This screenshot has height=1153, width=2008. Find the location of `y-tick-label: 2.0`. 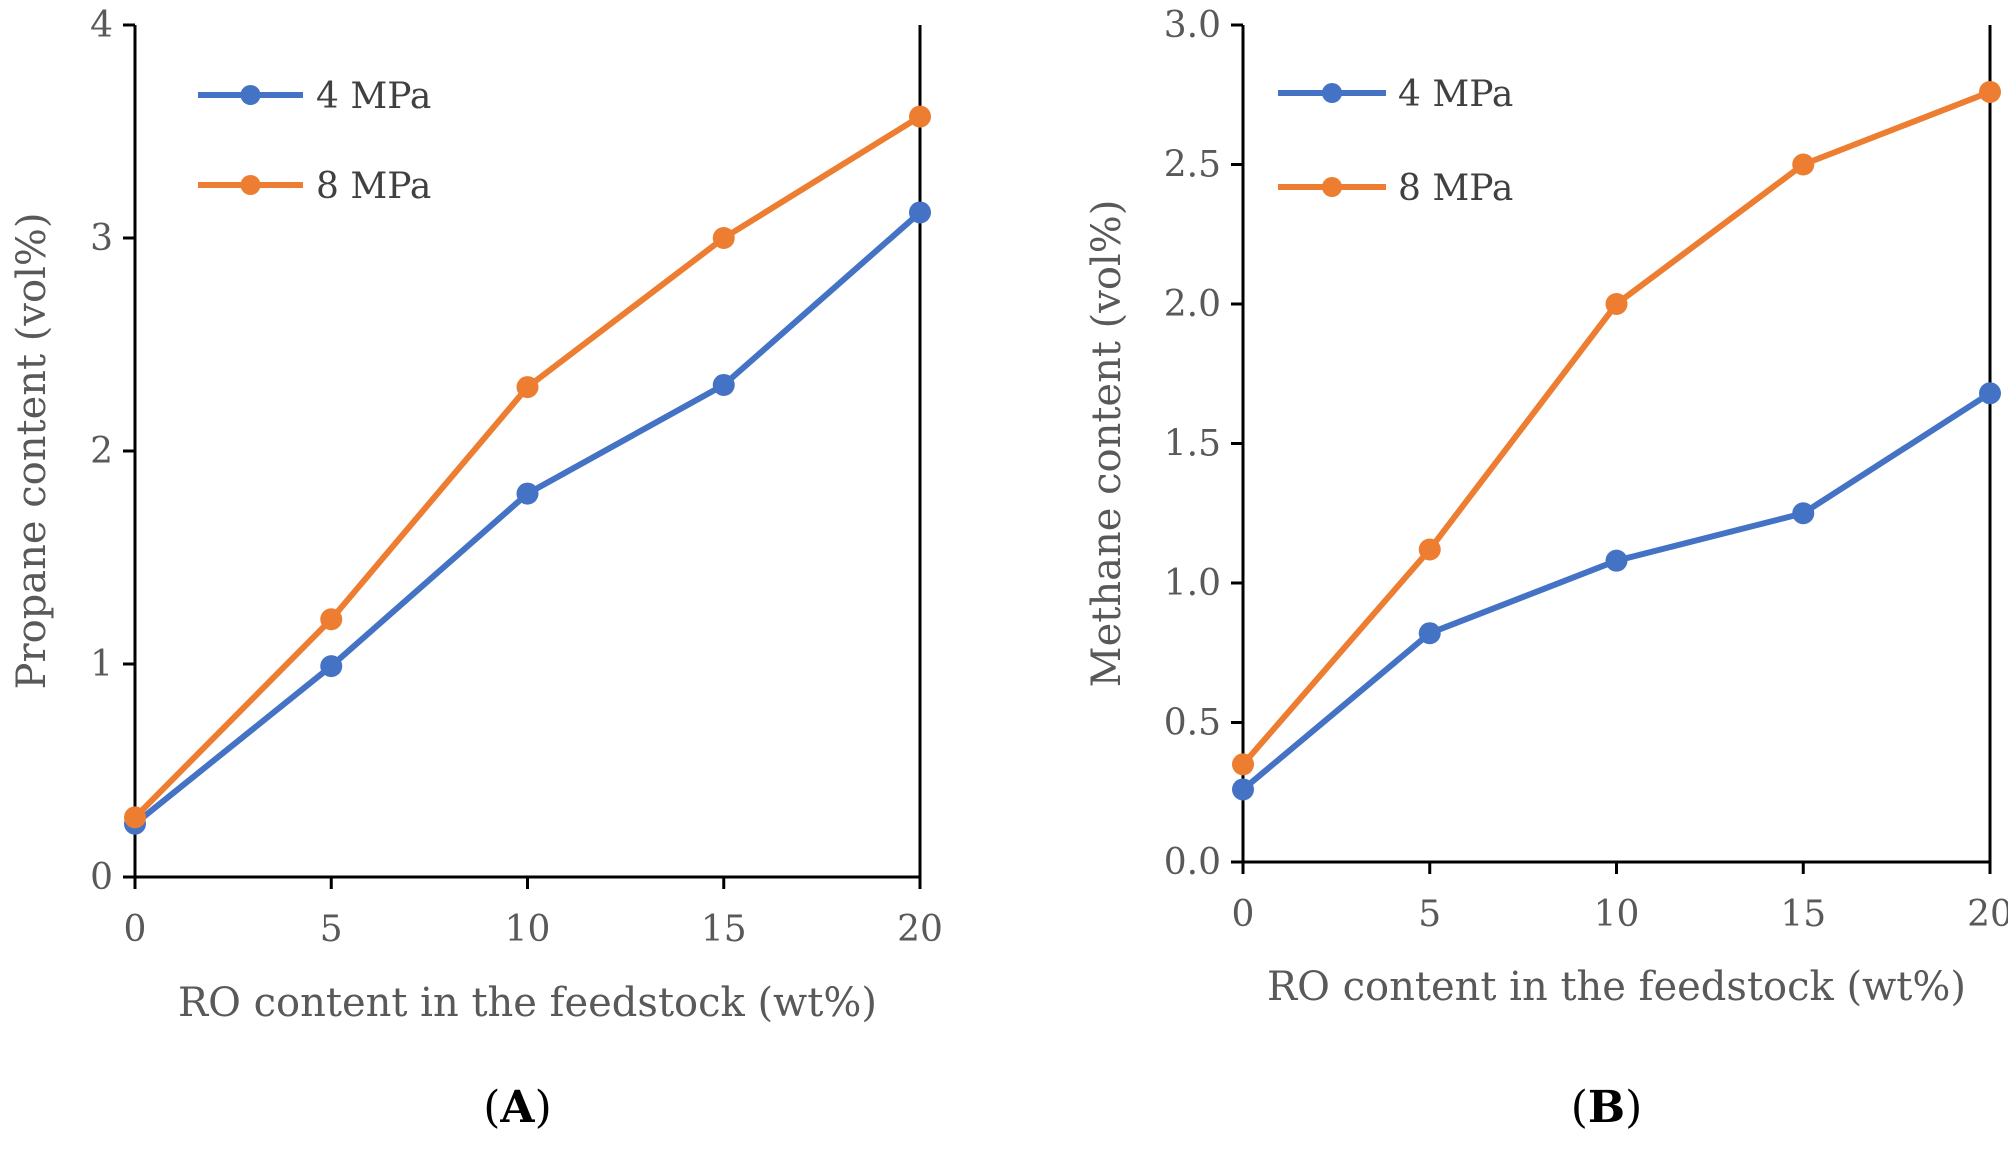

y-tick-label: 2.0 is located at coordinates (1192, 304).